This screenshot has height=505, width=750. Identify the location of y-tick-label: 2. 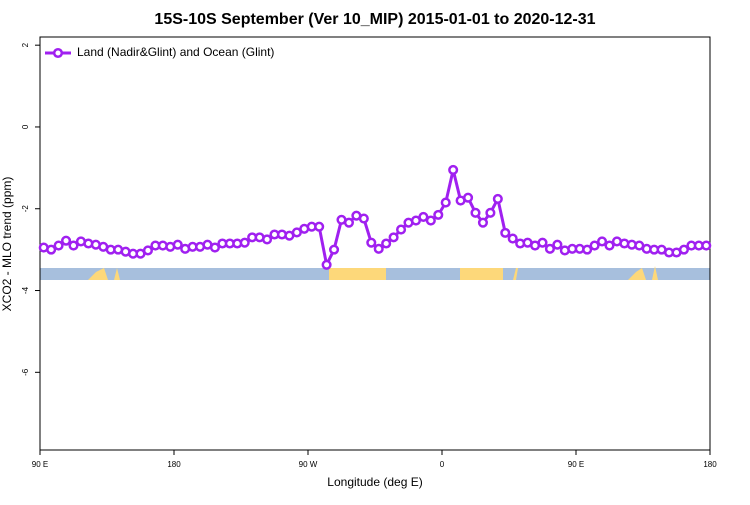
(25, 44).